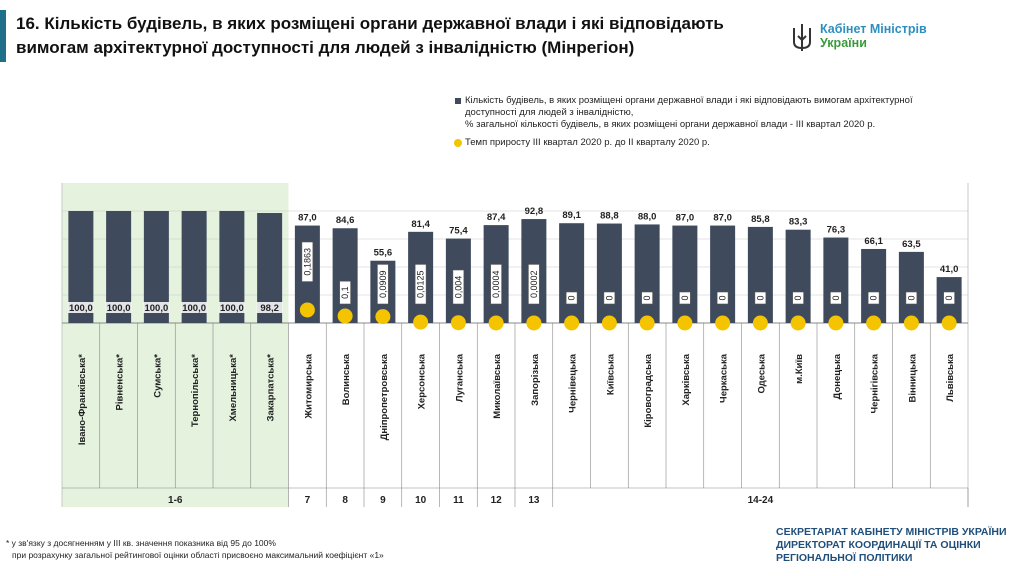 This screenshot has height=576, width=1024. Describe the element at coordinates (421, 284) in the screenshot. I see `growth-value-label: 0,0125` at that location.